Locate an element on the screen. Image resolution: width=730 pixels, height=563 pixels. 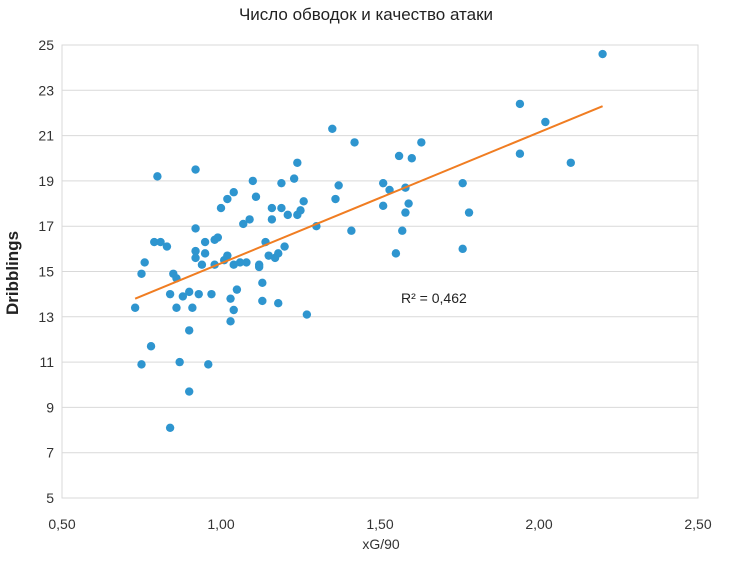
x-tick-label: 1,00 is located at coordinates (220, 524).